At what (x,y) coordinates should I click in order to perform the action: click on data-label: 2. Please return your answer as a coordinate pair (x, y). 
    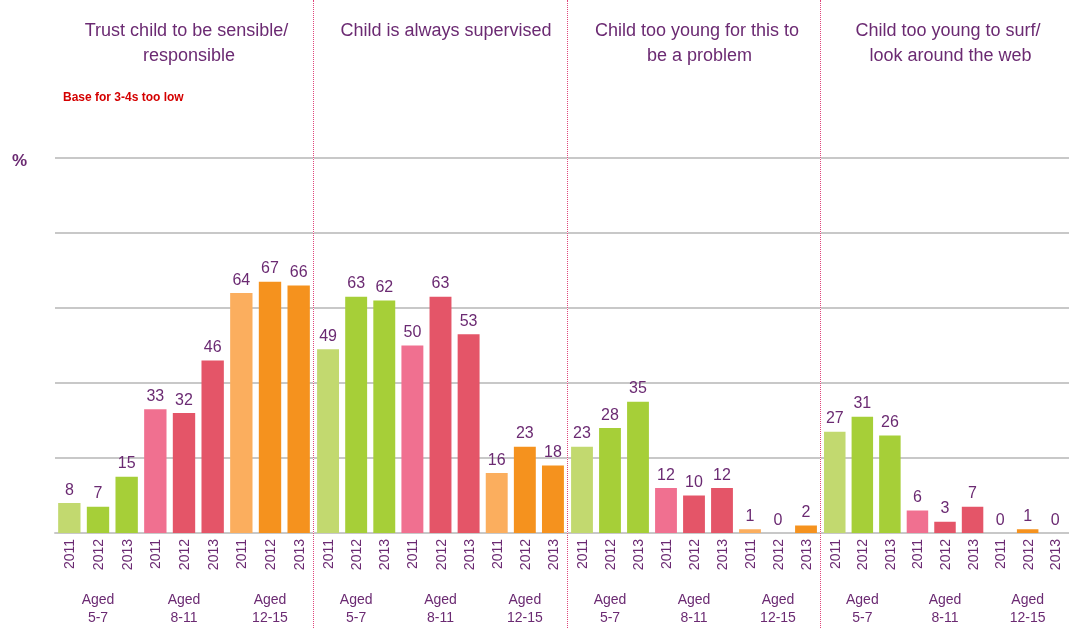
    Looking at the image, I should click on (806, 511).